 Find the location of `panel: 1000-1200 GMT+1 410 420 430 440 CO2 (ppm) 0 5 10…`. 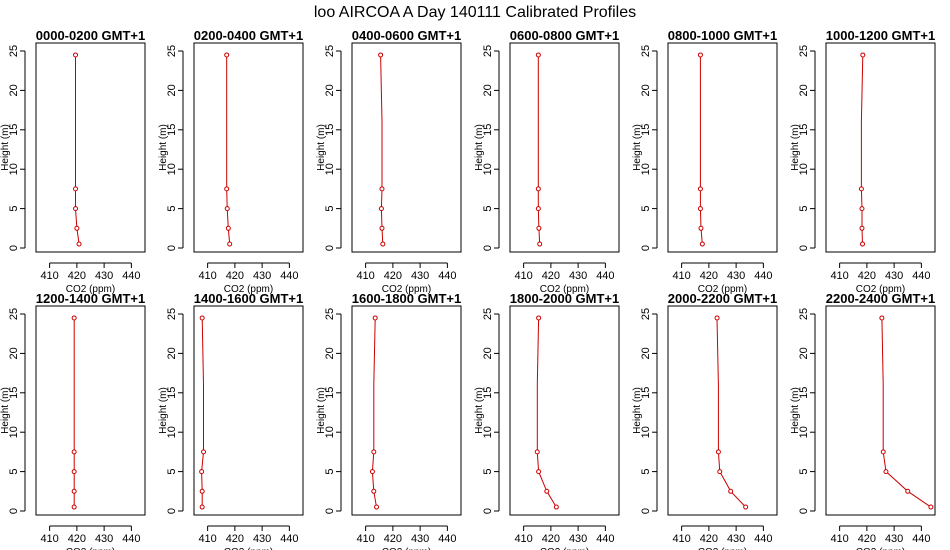

panel: 1000-1200 GMT+1 410 420 430 440 CO2 (ppm) 0 5 10… is located at coordinates (863, 161).